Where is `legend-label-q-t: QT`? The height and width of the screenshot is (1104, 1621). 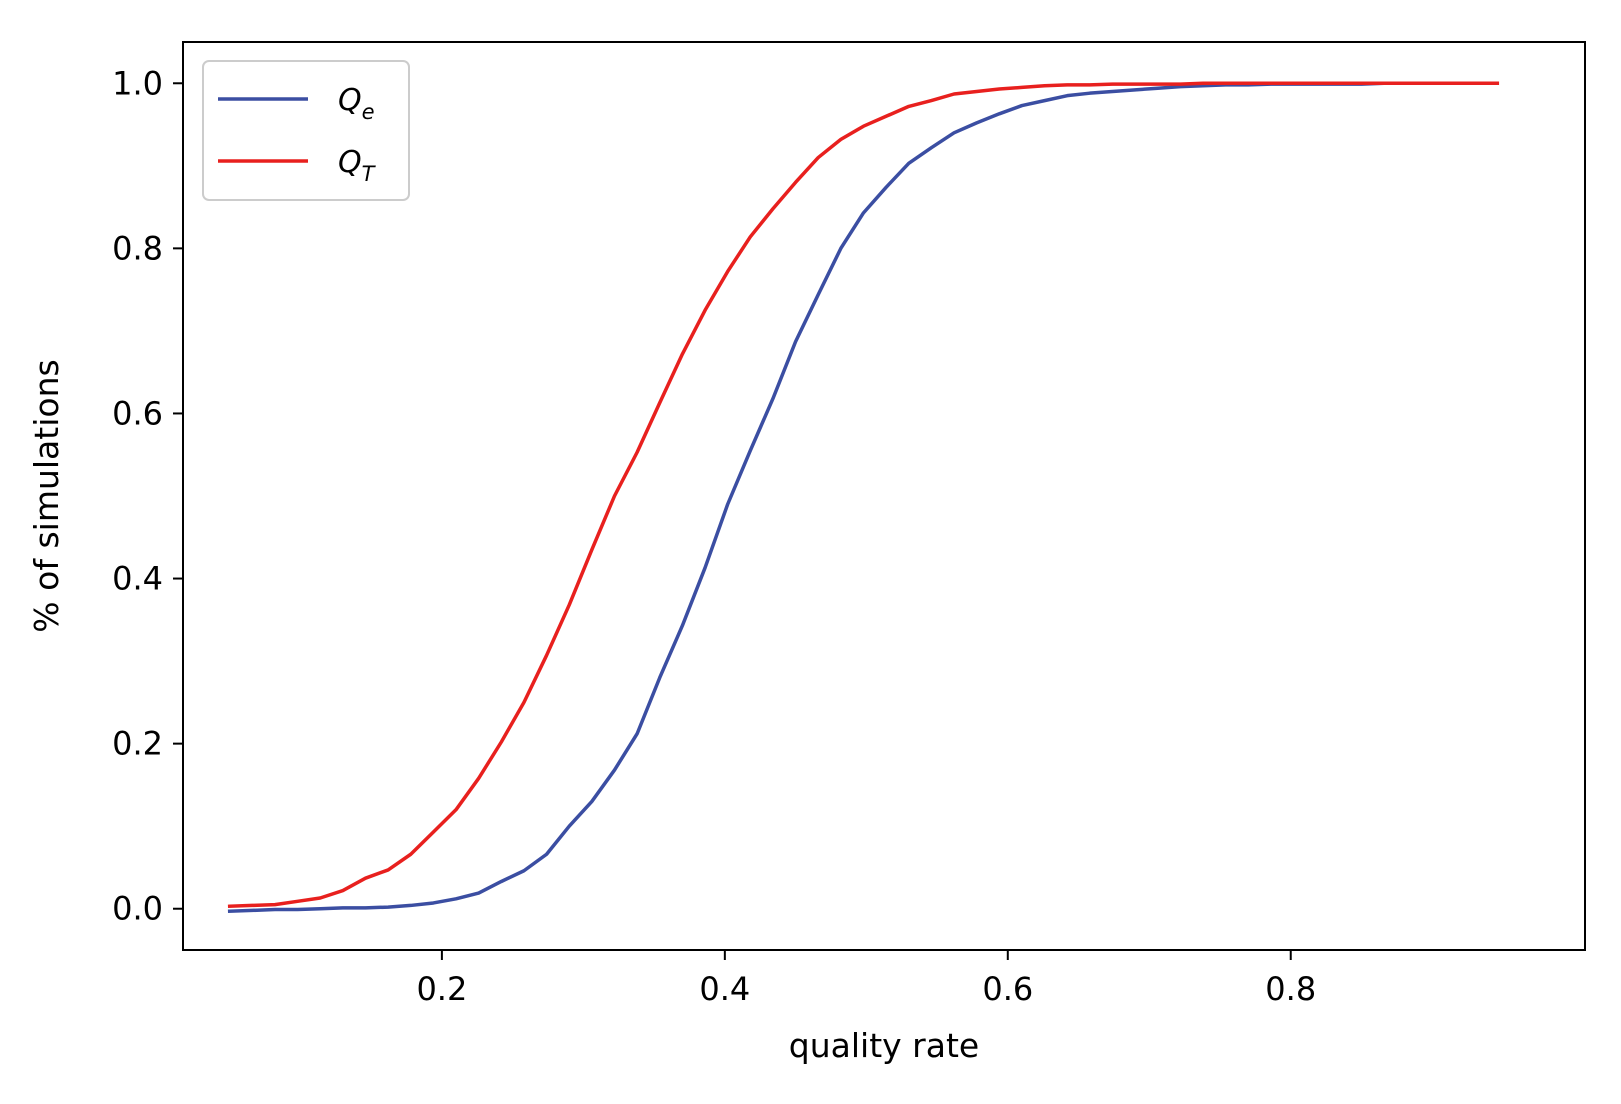
legend-label-q-t: QT is located at coordinates (357, 165).